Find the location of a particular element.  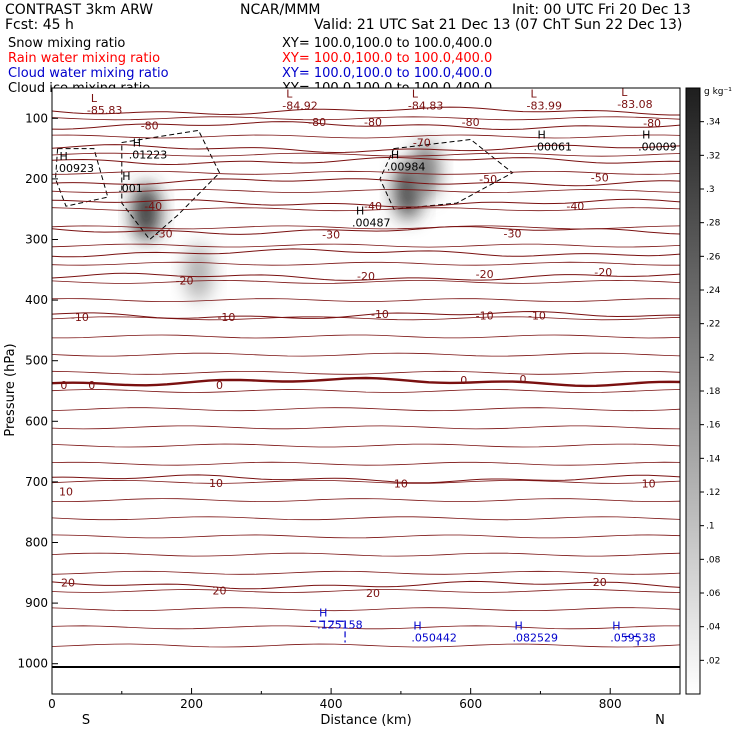

colorbar-tick-label: .22 is located at coordinates (713, 325).